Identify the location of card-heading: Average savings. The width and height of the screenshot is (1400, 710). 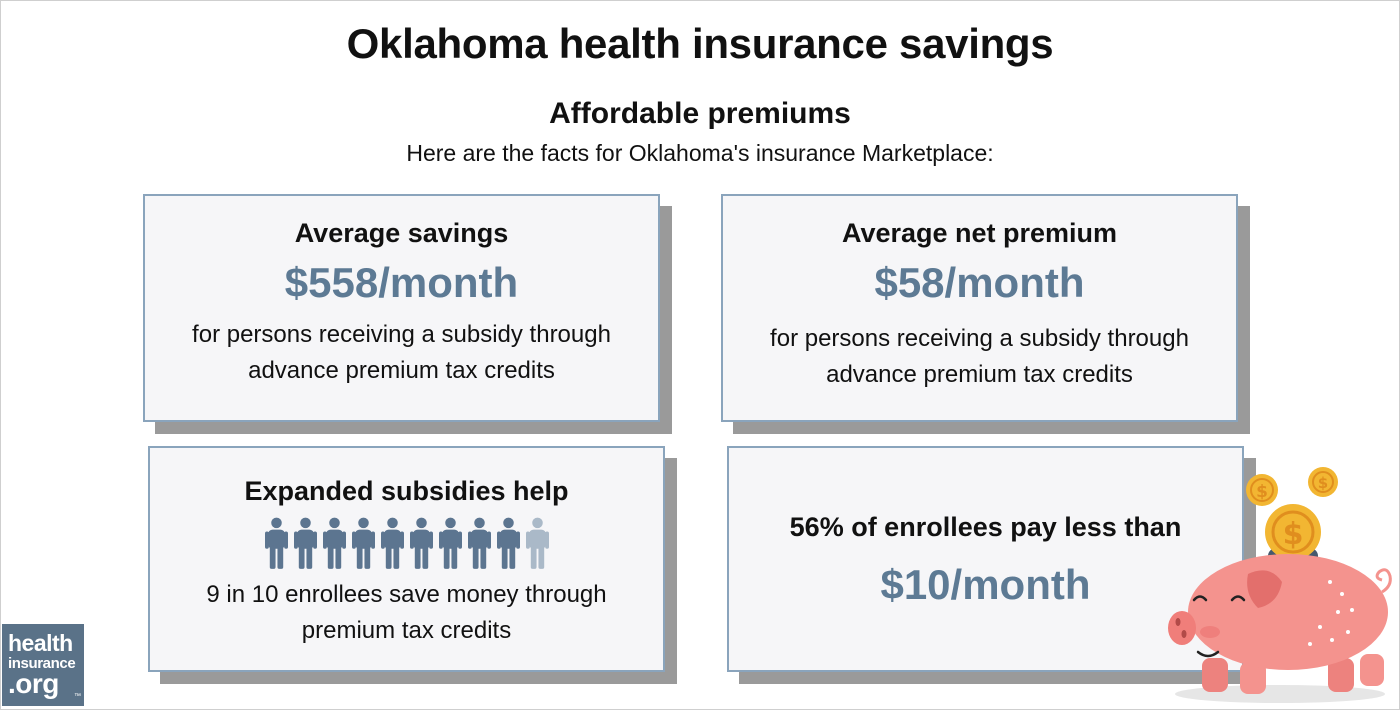
(401, 233).